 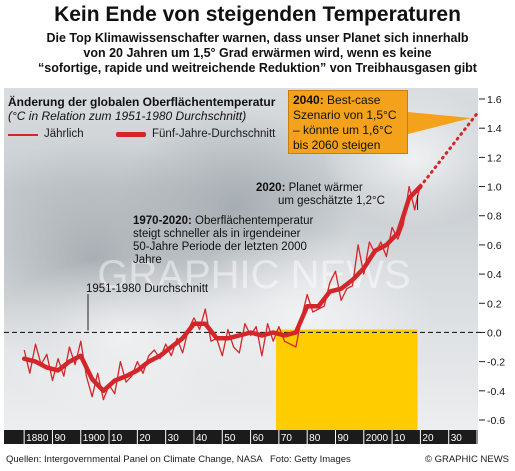 What do you see at coordinates (230, 438) in the screenshot?
I see `x-tick-label: 50` at bounding box center [230, 438].